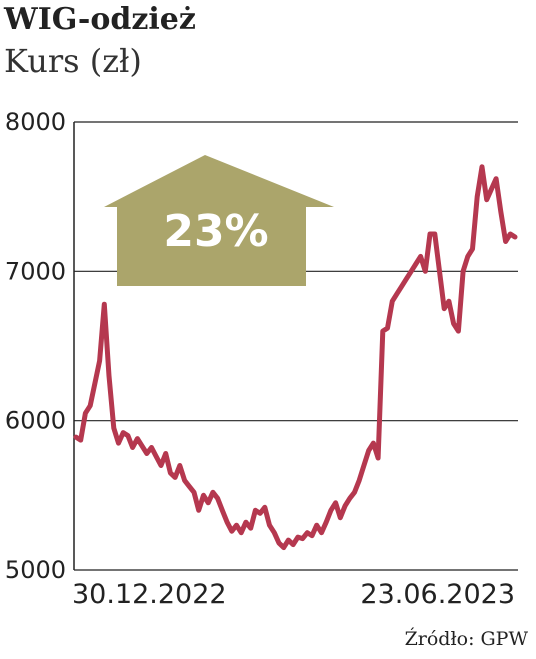 This screenshot has width=536, height=659. I want to click on y-tick-label: 5000, so click(35, 570).